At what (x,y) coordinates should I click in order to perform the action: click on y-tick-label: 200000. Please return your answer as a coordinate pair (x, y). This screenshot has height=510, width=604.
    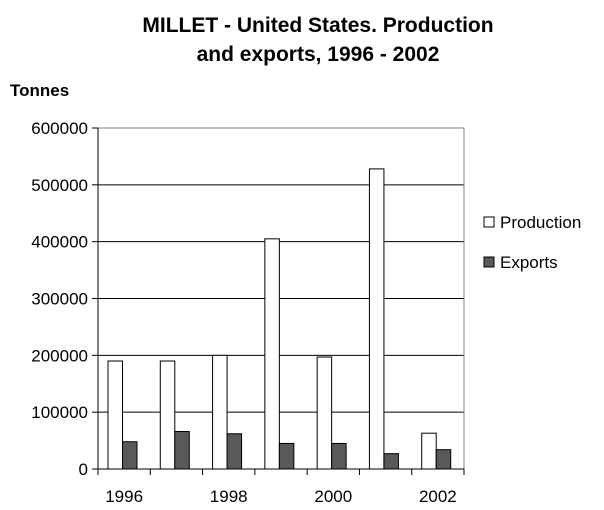
    Looking at the image, I should click on (59, 355).